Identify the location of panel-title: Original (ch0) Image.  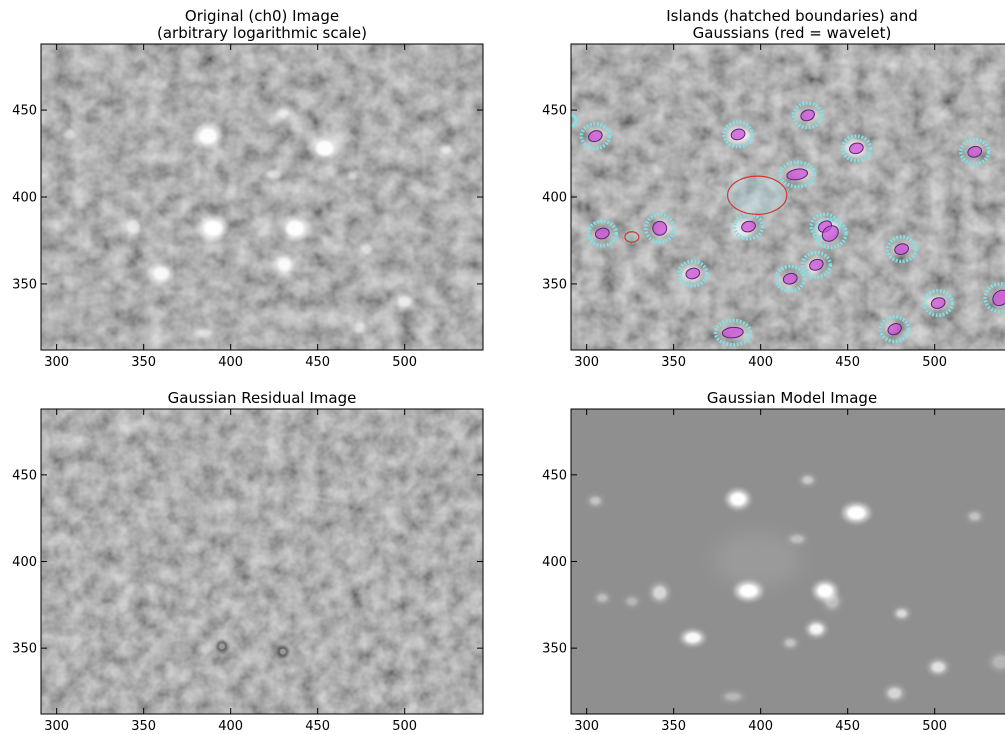
(262, 16).